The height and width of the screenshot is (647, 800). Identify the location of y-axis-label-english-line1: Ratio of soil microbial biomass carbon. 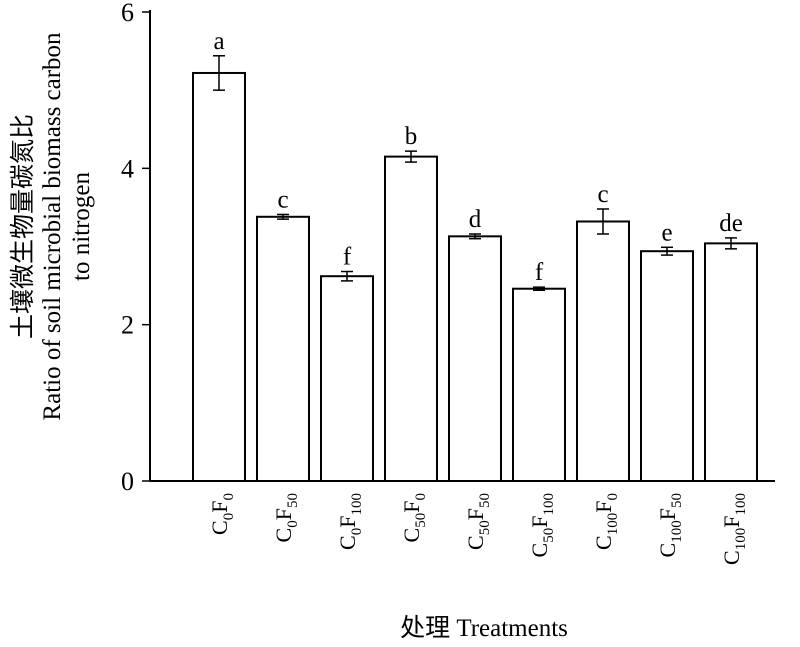
(52, 226).